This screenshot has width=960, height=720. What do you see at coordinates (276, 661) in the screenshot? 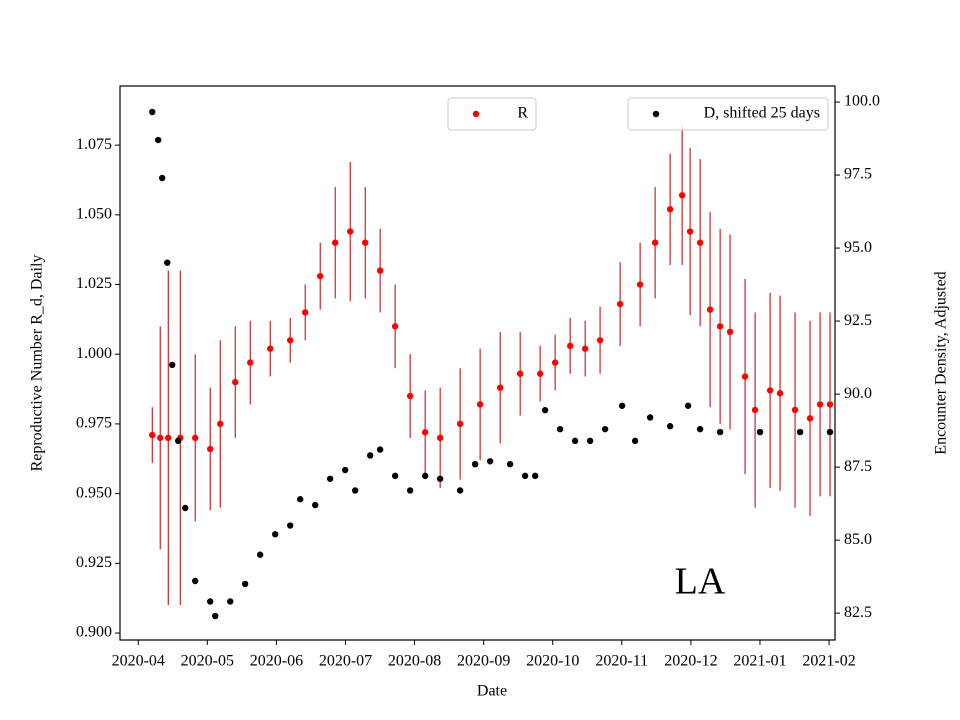
I see `x-tick-label: 2020-06` at bounding box center [276, 661].